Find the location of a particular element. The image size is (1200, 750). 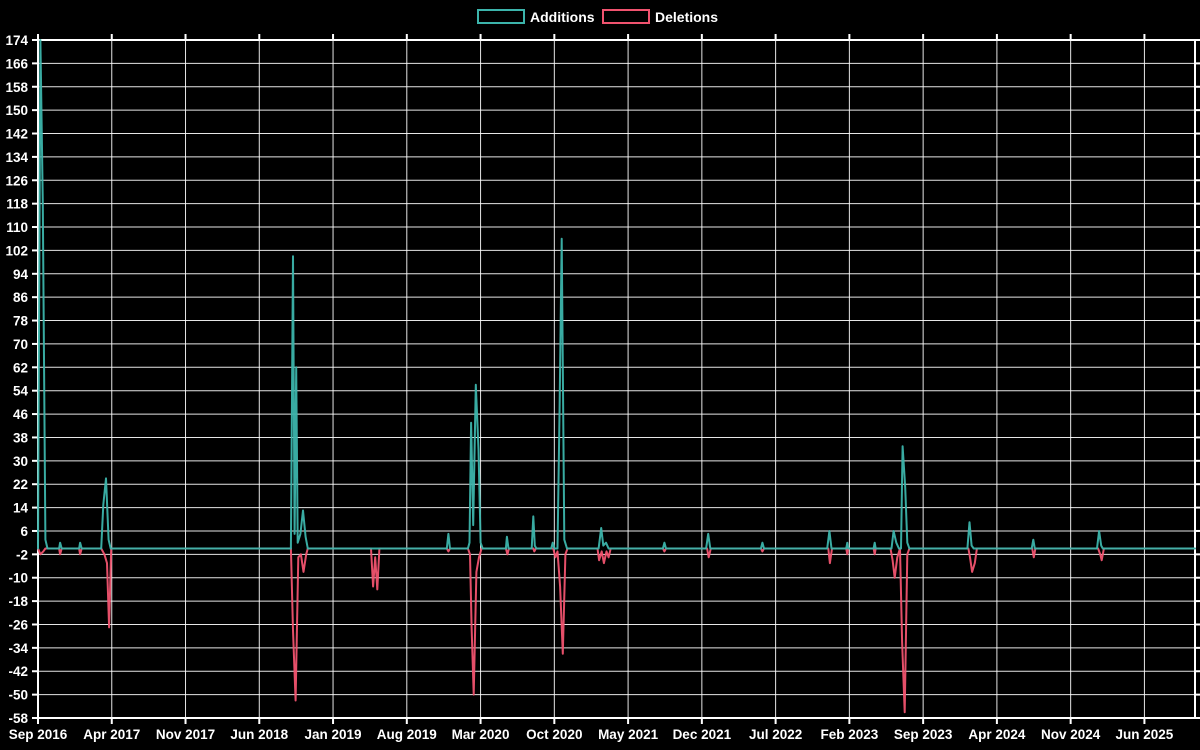

y-tick-label: -34 is located at coordinates (18, 648).